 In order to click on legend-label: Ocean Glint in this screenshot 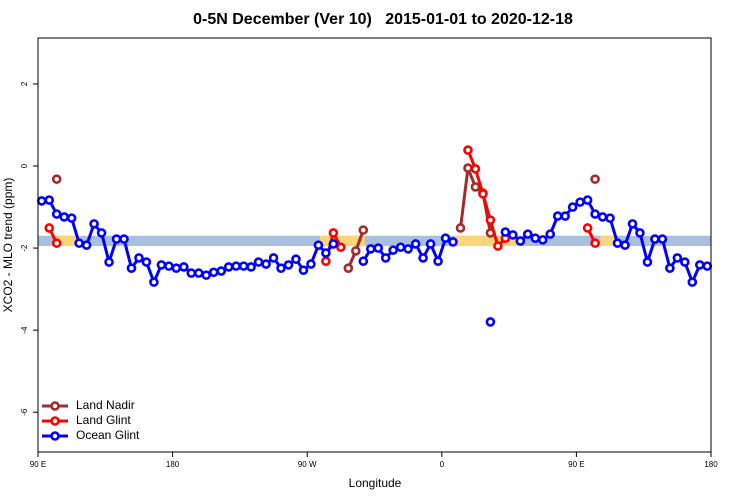, I will do `click(108, 435)`.